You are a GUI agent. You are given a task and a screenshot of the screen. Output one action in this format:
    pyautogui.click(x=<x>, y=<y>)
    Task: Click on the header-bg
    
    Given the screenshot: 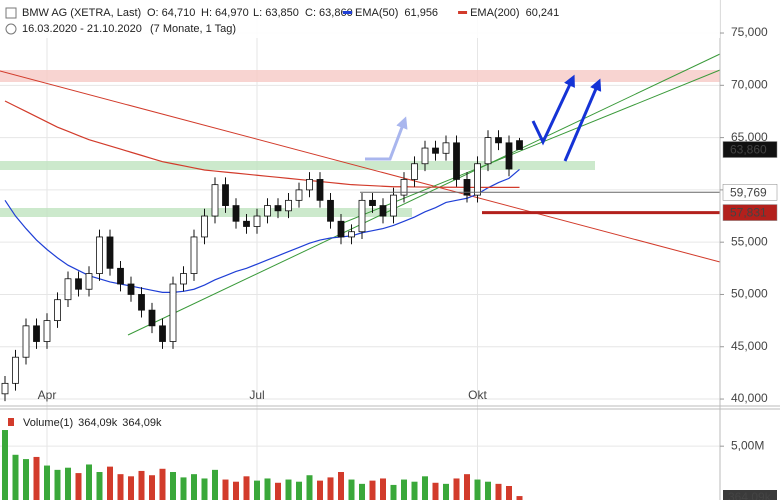 What is the action you would take?
    pyautogui.click(x=360, y=19)
    